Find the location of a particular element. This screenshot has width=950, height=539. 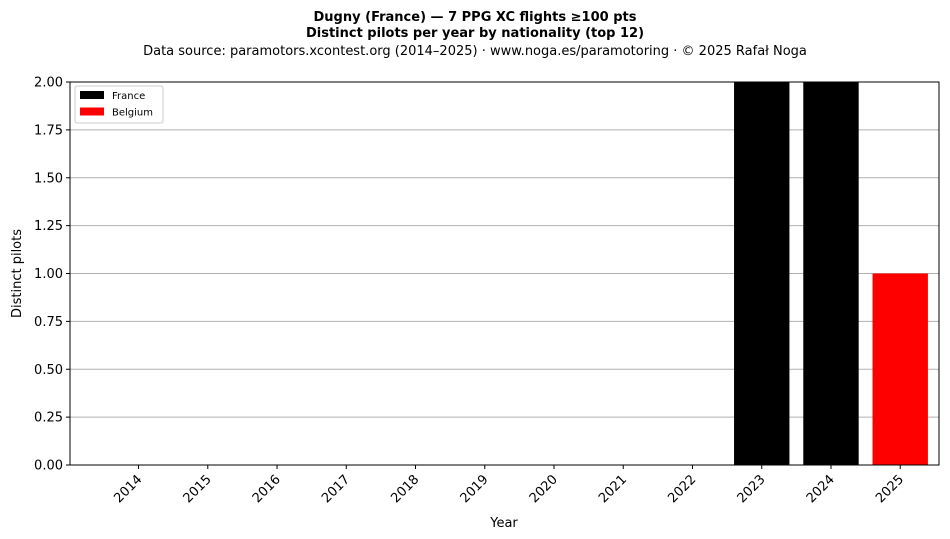

y-tick-label: 2.00 is located at coordinates (48, 83).